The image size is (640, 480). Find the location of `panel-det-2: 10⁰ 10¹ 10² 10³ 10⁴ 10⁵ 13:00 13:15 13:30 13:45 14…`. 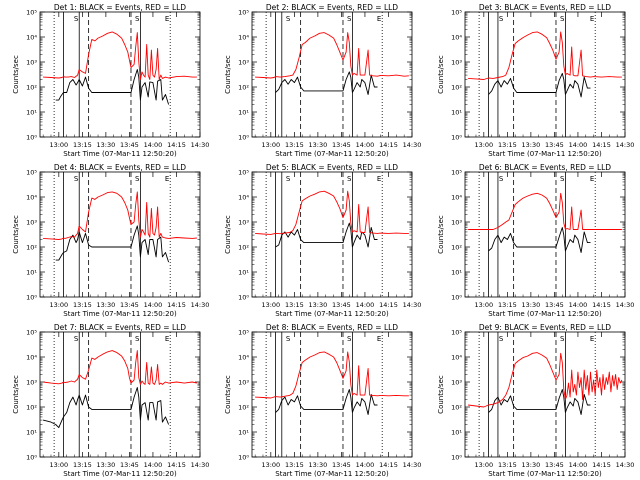

panel-det-2: 10⁰ 10¹ 10² 10³ 10⁴ 10⁵ 13:00 13:15 13:30 13:45 14… is located at coordinates (322, 80).